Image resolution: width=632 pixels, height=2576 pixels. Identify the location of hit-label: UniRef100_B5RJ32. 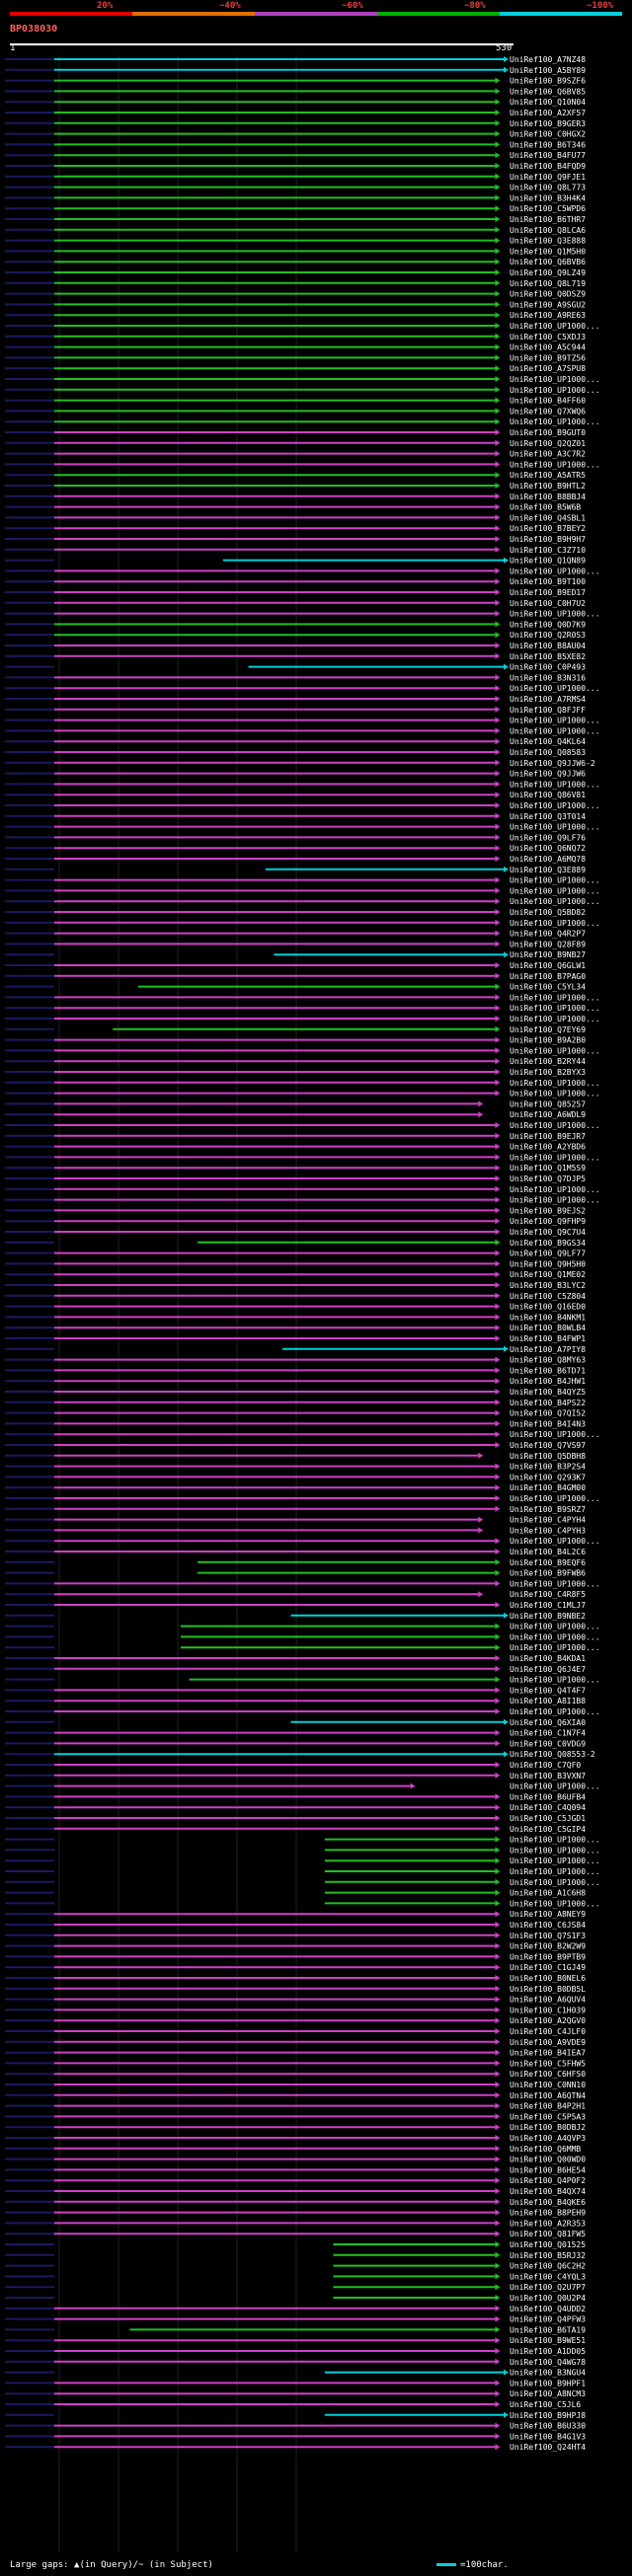
(548, 2255).